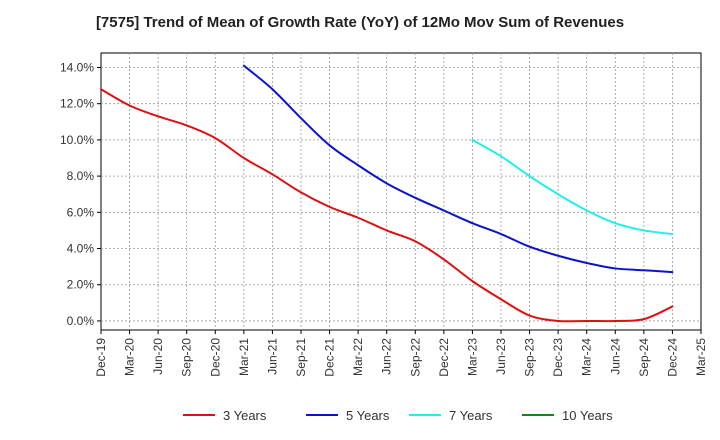 The image size is (720, 440). What do you see at coordinates (471, 415) in the screenshot?
I see `legend-label-7-years: 7 Years` at bounding box center [471, 415].